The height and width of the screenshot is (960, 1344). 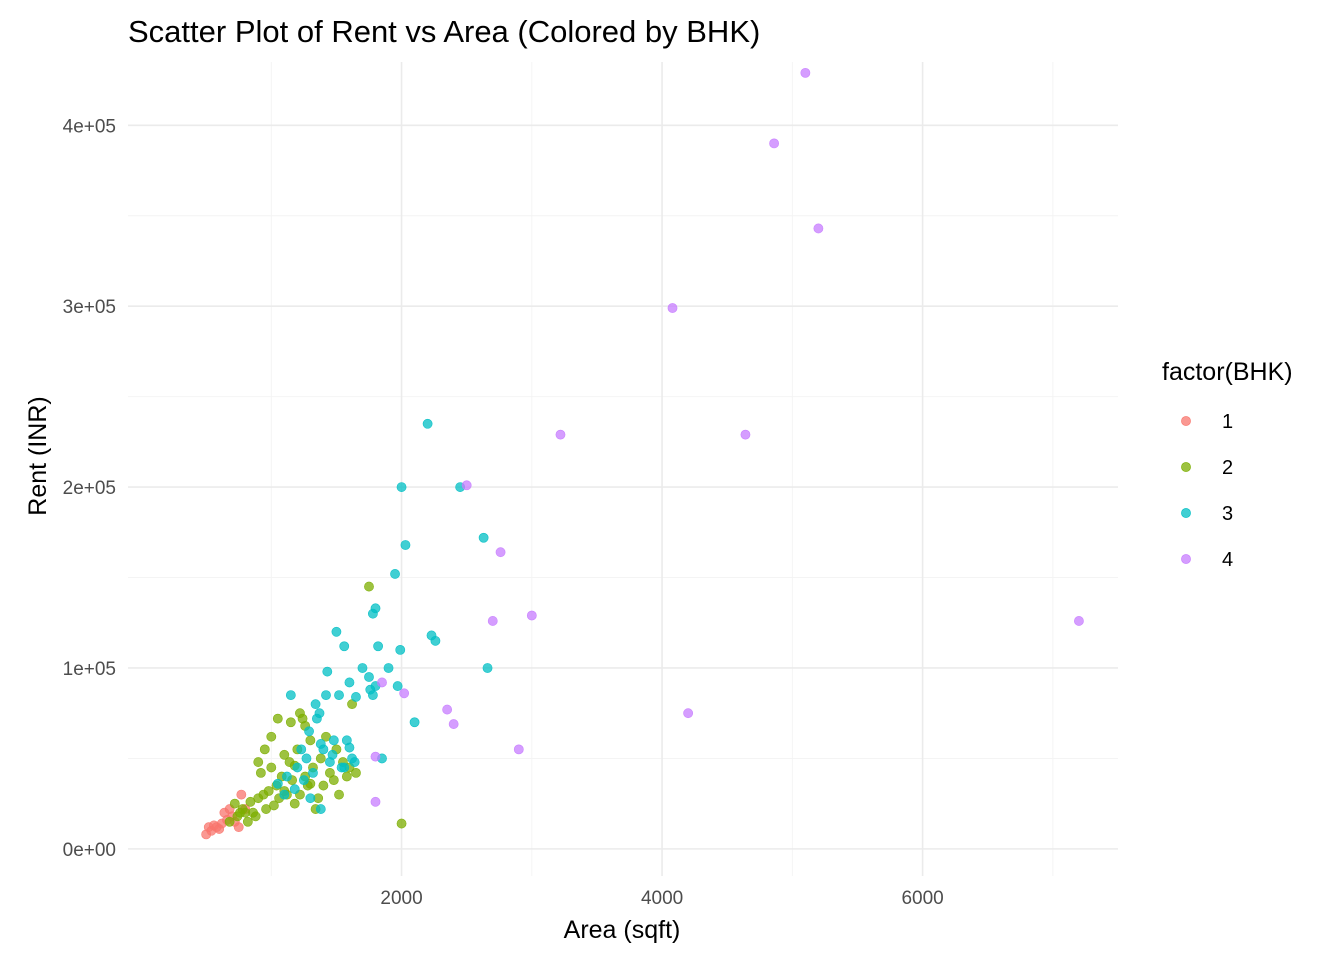 I want to click on legend-label: 2, so click(x=1227, y=468).